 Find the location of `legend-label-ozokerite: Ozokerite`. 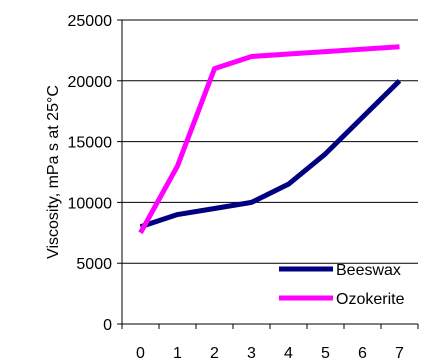

legend-label-ozokerite: Ozokerite is located at coordinates (370, 299).